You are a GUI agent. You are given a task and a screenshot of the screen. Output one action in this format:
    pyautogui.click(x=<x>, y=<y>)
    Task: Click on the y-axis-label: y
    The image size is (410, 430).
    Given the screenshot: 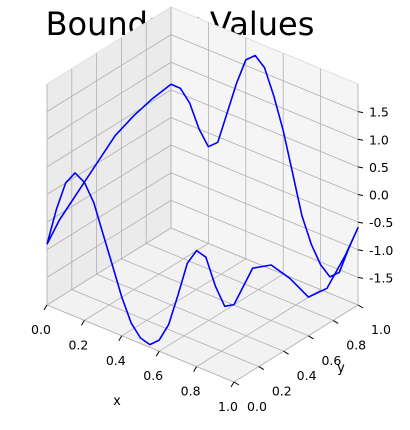 What is the action you would take?
    pyautogui.click(x=341, y=368)
    